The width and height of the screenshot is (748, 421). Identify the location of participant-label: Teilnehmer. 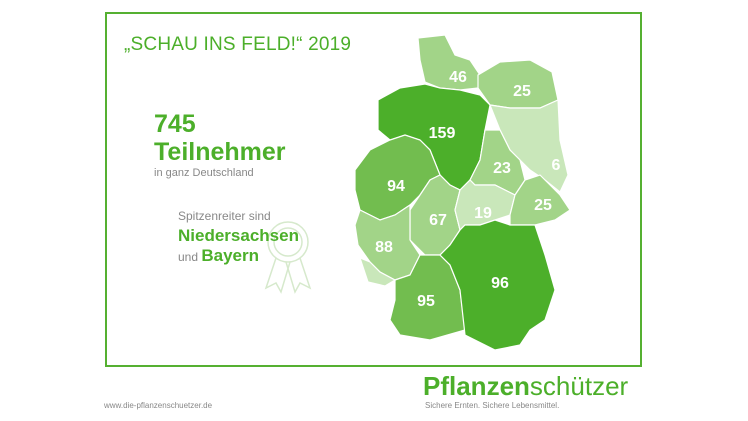
(220, 152).